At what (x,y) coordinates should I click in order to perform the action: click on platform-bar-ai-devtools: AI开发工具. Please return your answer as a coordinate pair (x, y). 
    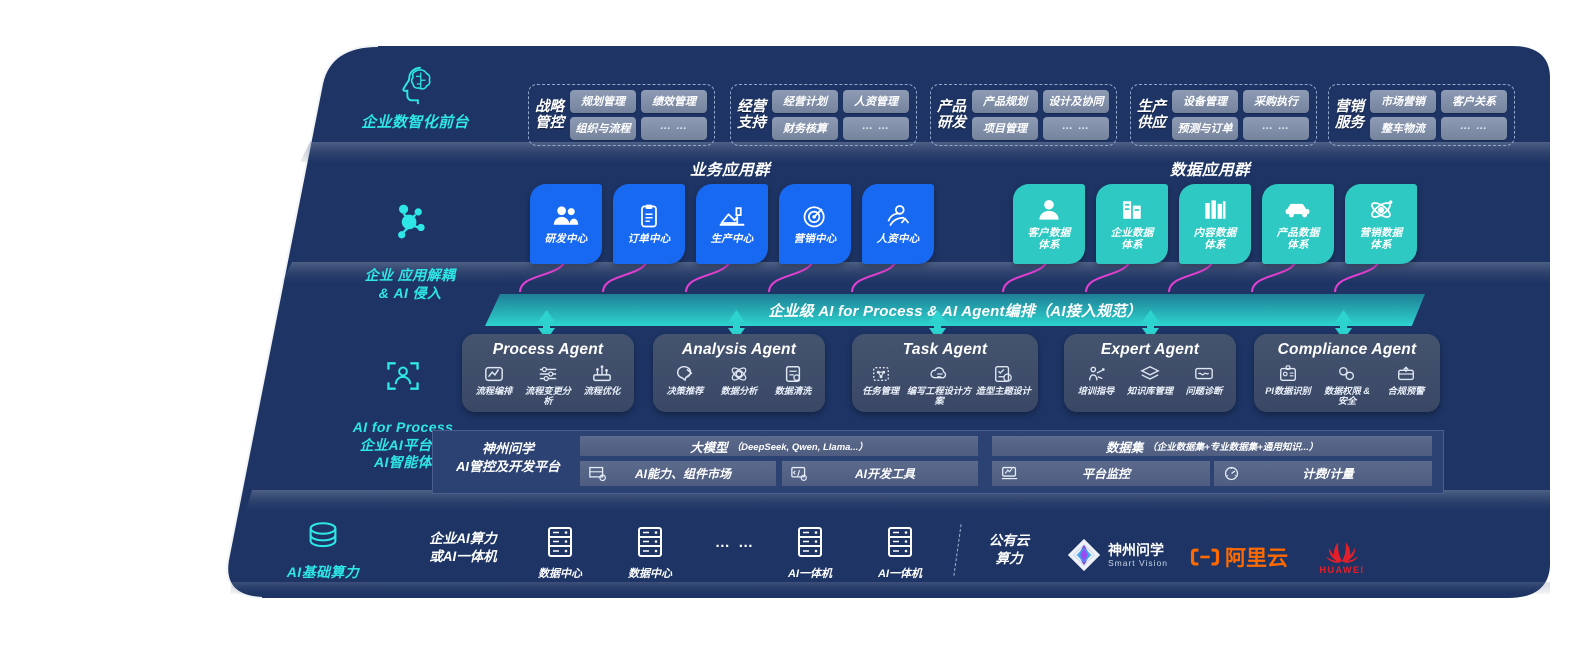
    Looking at the image, I should click on (880, 473).